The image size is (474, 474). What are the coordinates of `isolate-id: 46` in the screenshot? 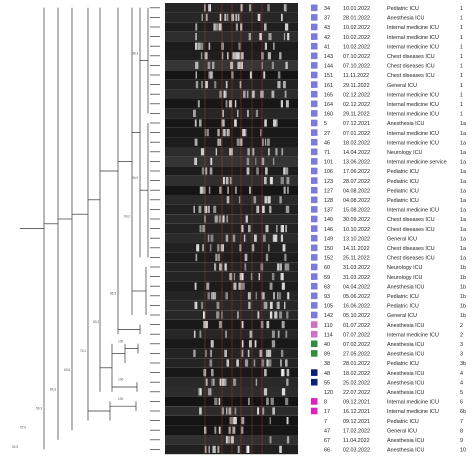 It's located at (327, 143).